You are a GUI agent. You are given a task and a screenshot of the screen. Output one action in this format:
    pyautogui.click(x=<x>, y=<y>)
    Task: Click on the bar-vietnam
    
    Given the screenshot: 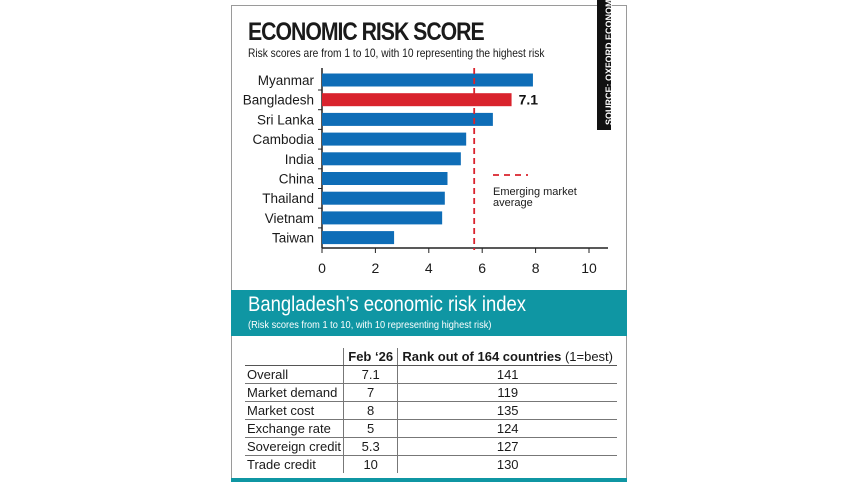 What is the action you would take?
    pyautogui.click(x=382, y=218)
    